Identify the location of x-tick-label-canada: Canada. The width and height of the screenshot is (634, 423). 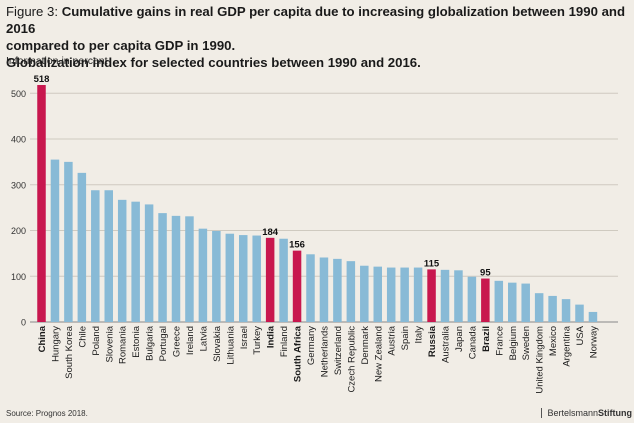
(472, 342).